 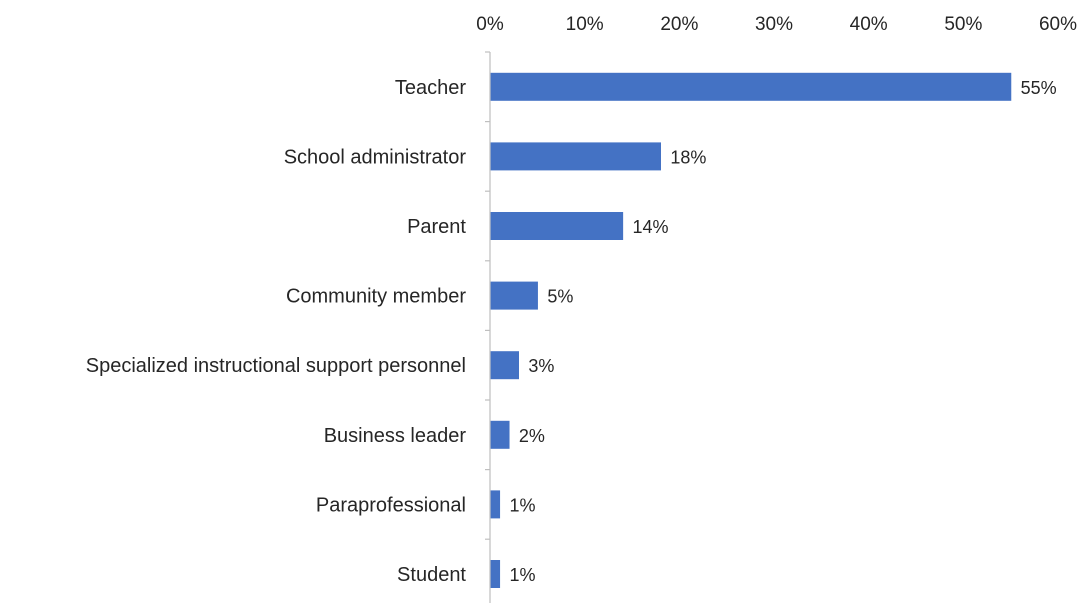 I want to click on category-label: Community member, so click(x=376, y=297).